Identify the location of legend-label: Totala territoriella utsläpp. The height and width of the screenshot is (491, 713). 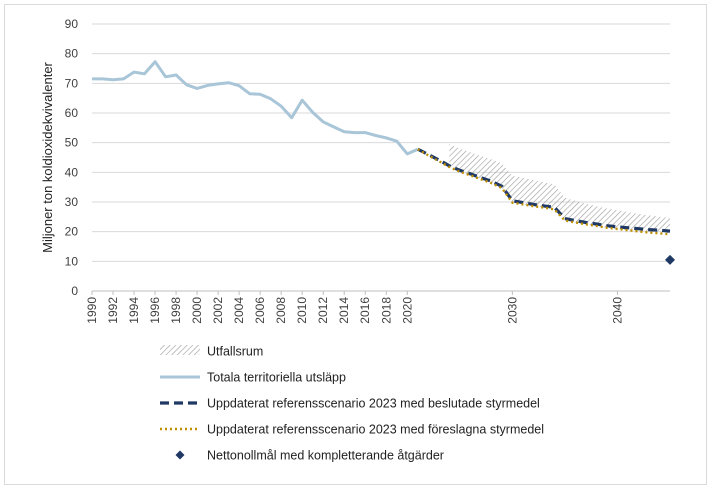
(276, 378).